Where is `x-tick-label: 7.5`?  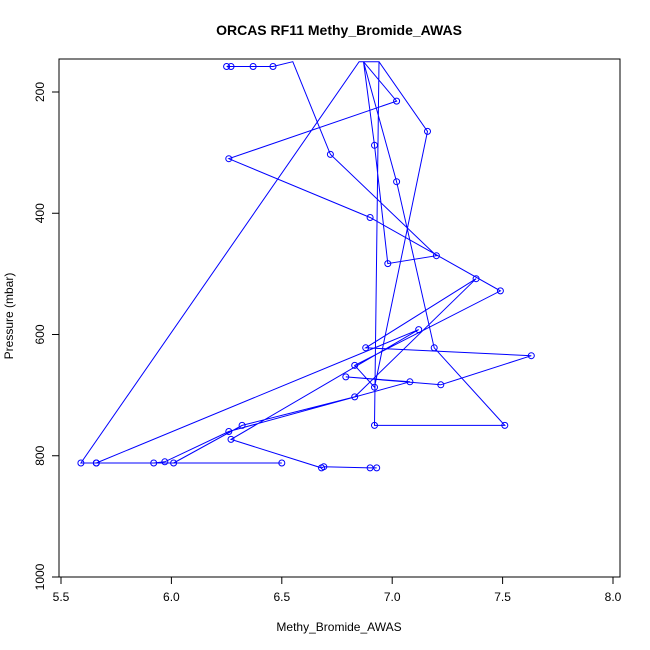
x-tick-label: 7.5 is located at coordinates (502, 597).